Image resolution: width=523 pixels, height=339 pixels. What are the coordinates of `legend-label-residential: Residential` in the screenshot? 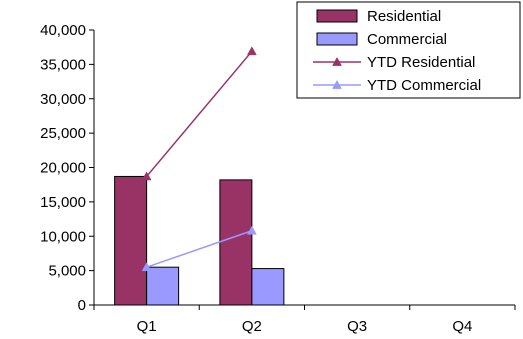 It's located at (404, 16).